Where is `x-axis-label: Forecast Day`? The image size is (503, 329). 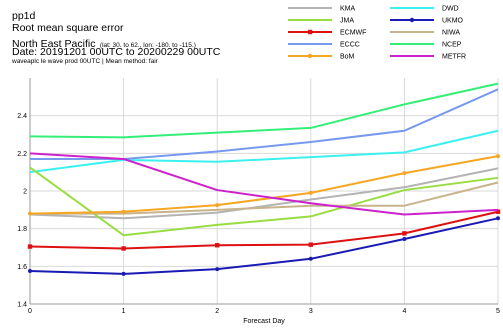
x-axis-label: Forecast Day is located at coordinates (264, 321).